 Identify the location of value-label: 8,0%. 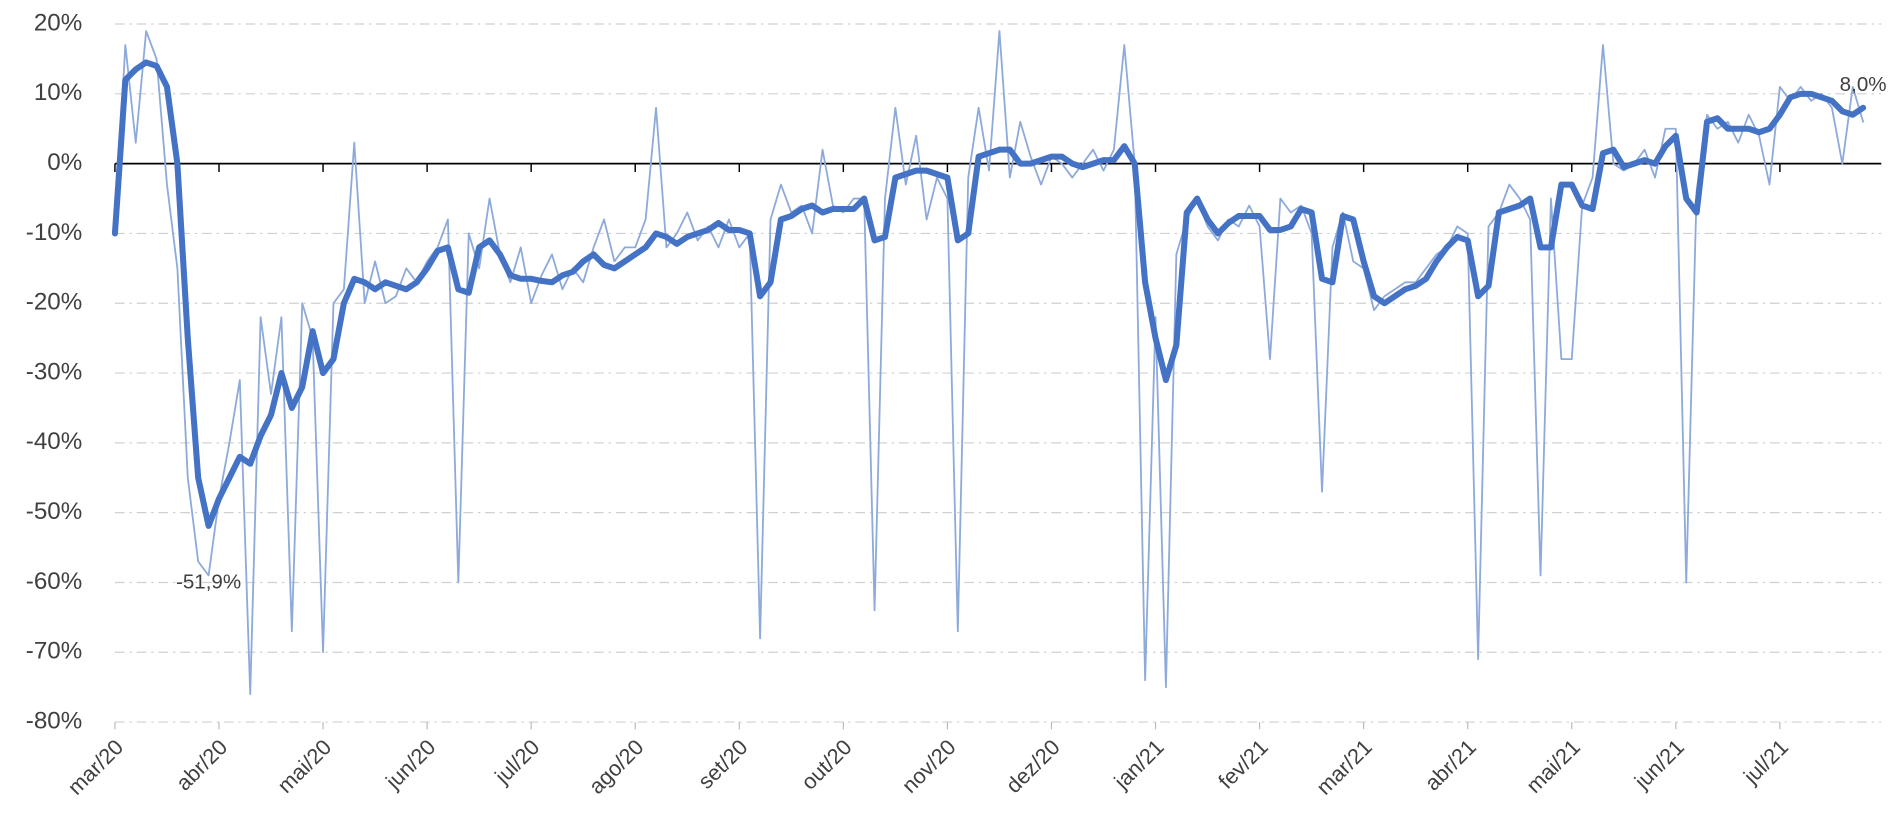
(1863, 84).